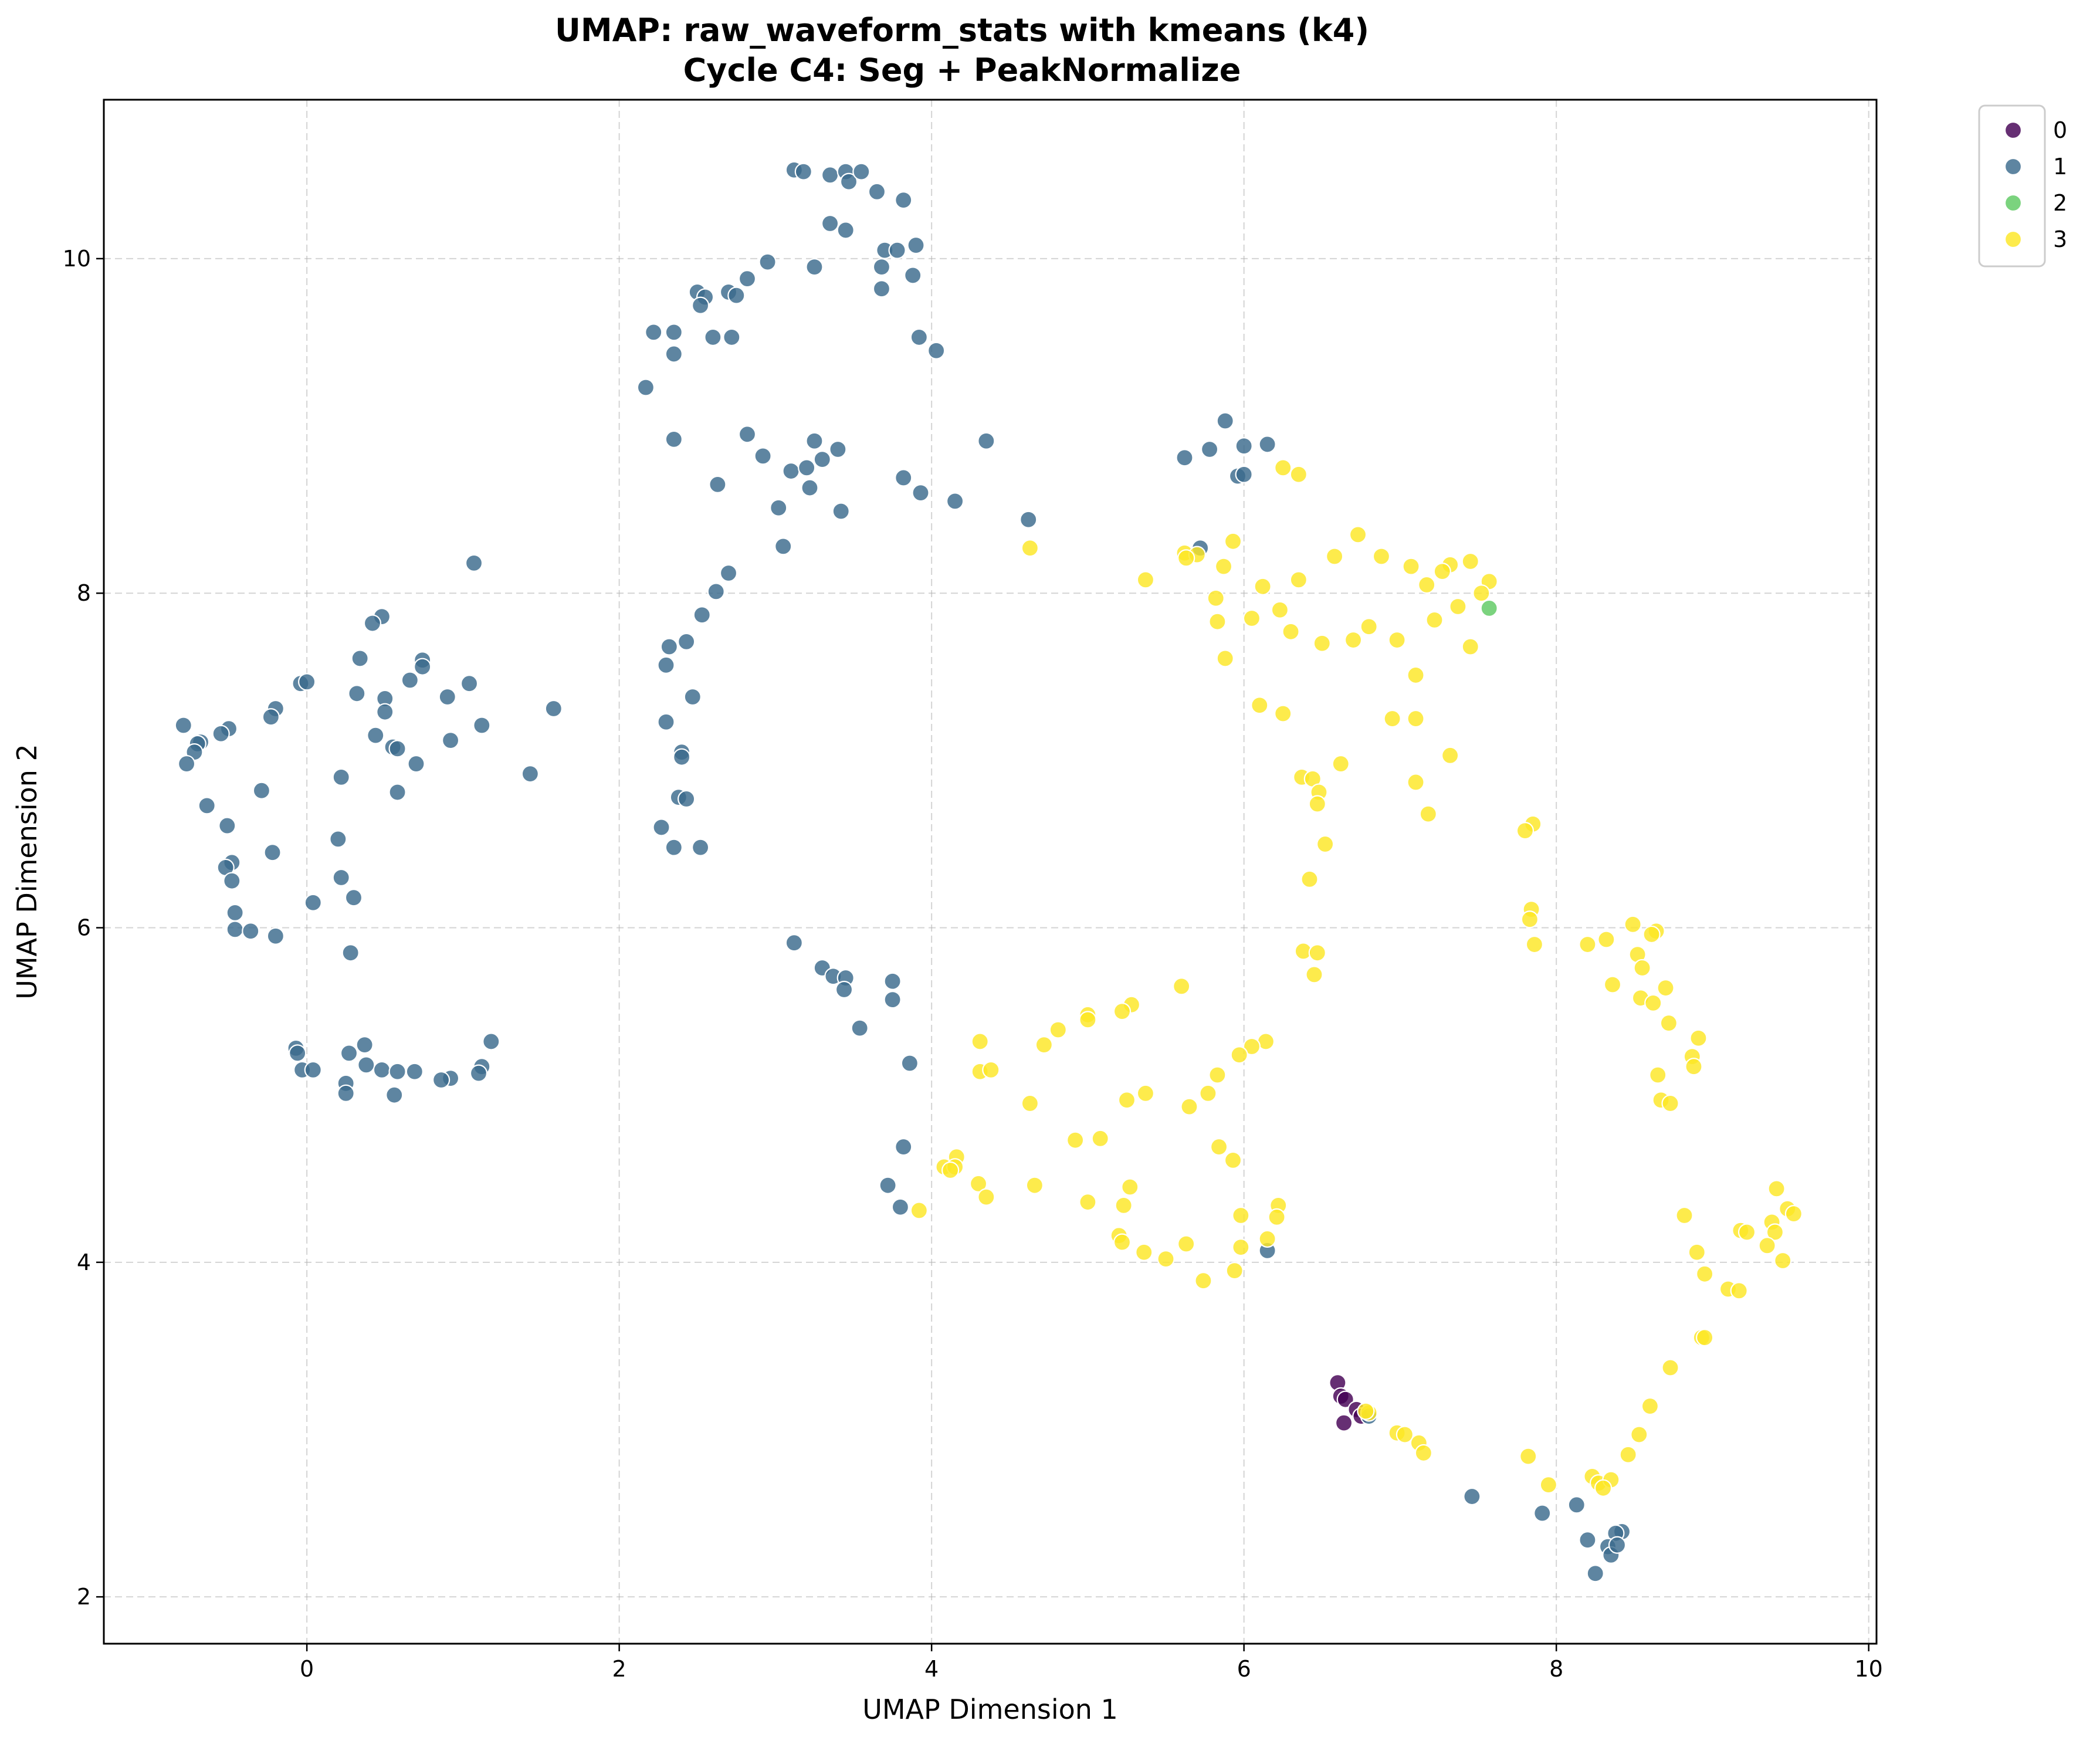  Describe the element at coordinates (307, 1669) in the screenshot. I see `x-tick-label: 0` at that location.